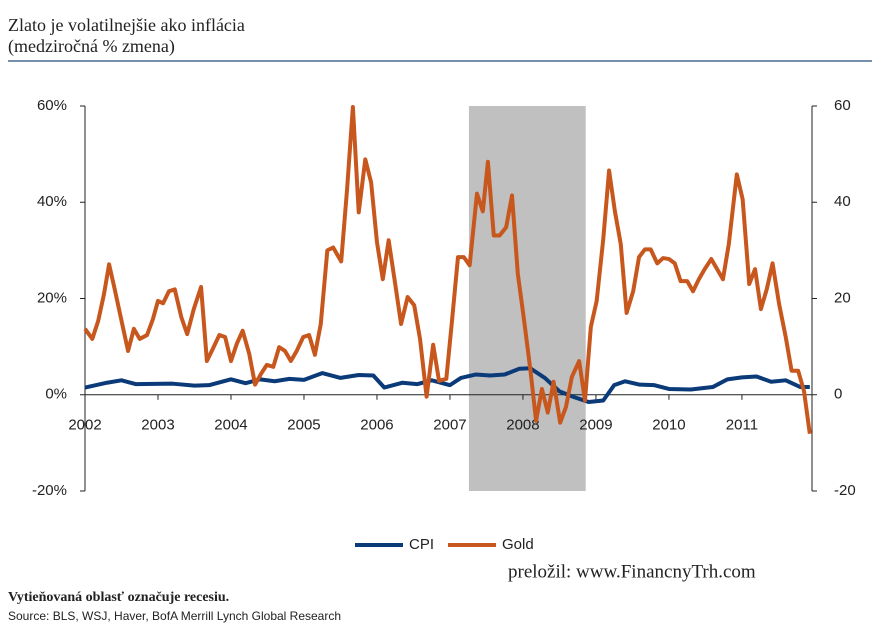  What do you see at coordinates (838, 394) in the screenshot?
I see `y2-tick-label: 0` at bounding box center [838, 394].